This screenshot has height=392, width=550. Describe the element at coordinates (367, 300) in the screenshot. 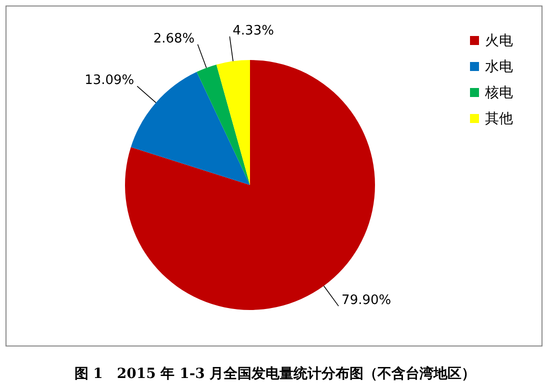

I see `data-label: 79.90%` at that location.